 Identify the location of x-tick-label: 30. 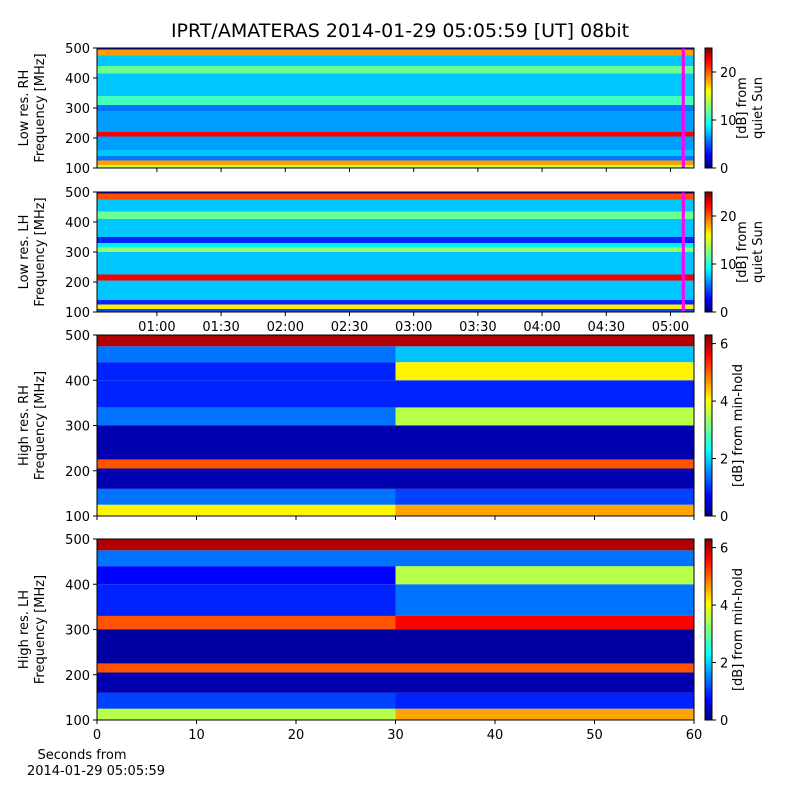
(395, 735).